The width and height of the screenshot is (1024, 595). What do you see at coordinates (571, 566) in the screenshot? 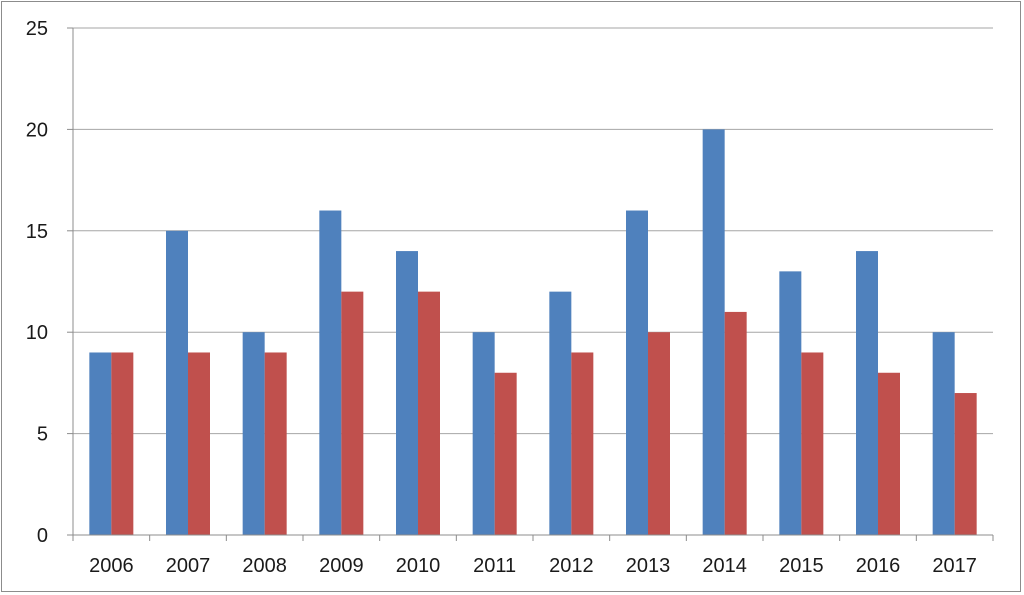
I see `x-tick-label: 2012` at bounding box center [571, 566].